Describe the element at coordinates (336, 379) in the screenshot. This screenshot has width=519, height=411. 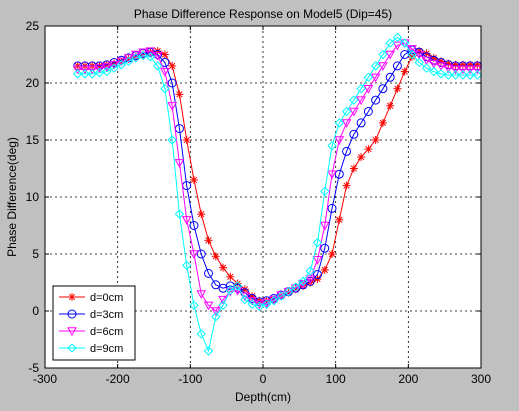
I see `x-tick-label: 100` at that location.